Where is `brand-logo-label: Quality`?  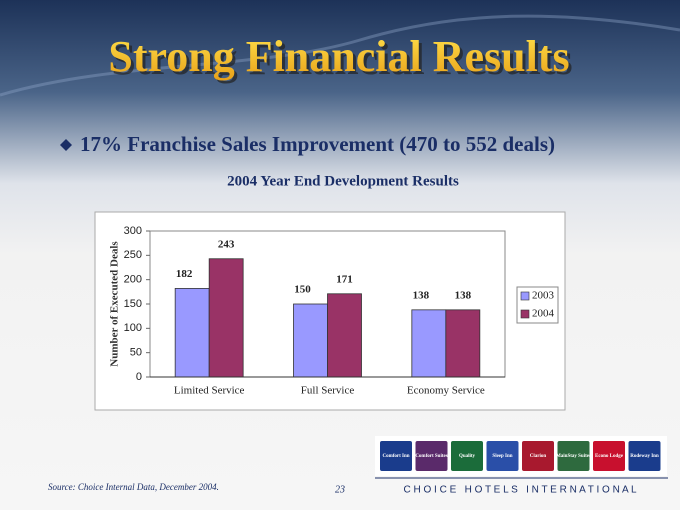 brand-logo-label: Quality is located at coordinates (467, 456).